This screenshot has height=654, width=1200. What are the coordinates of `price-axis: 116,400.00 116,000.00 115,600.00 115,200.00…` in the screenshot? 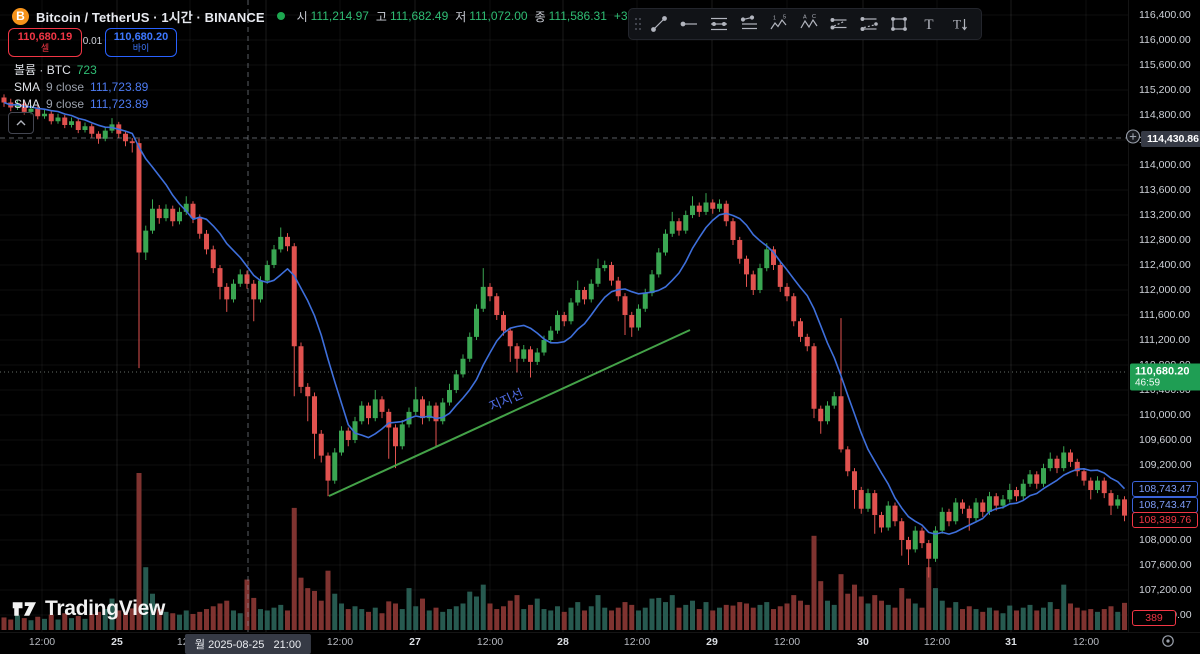 It's located at (1162, 316).